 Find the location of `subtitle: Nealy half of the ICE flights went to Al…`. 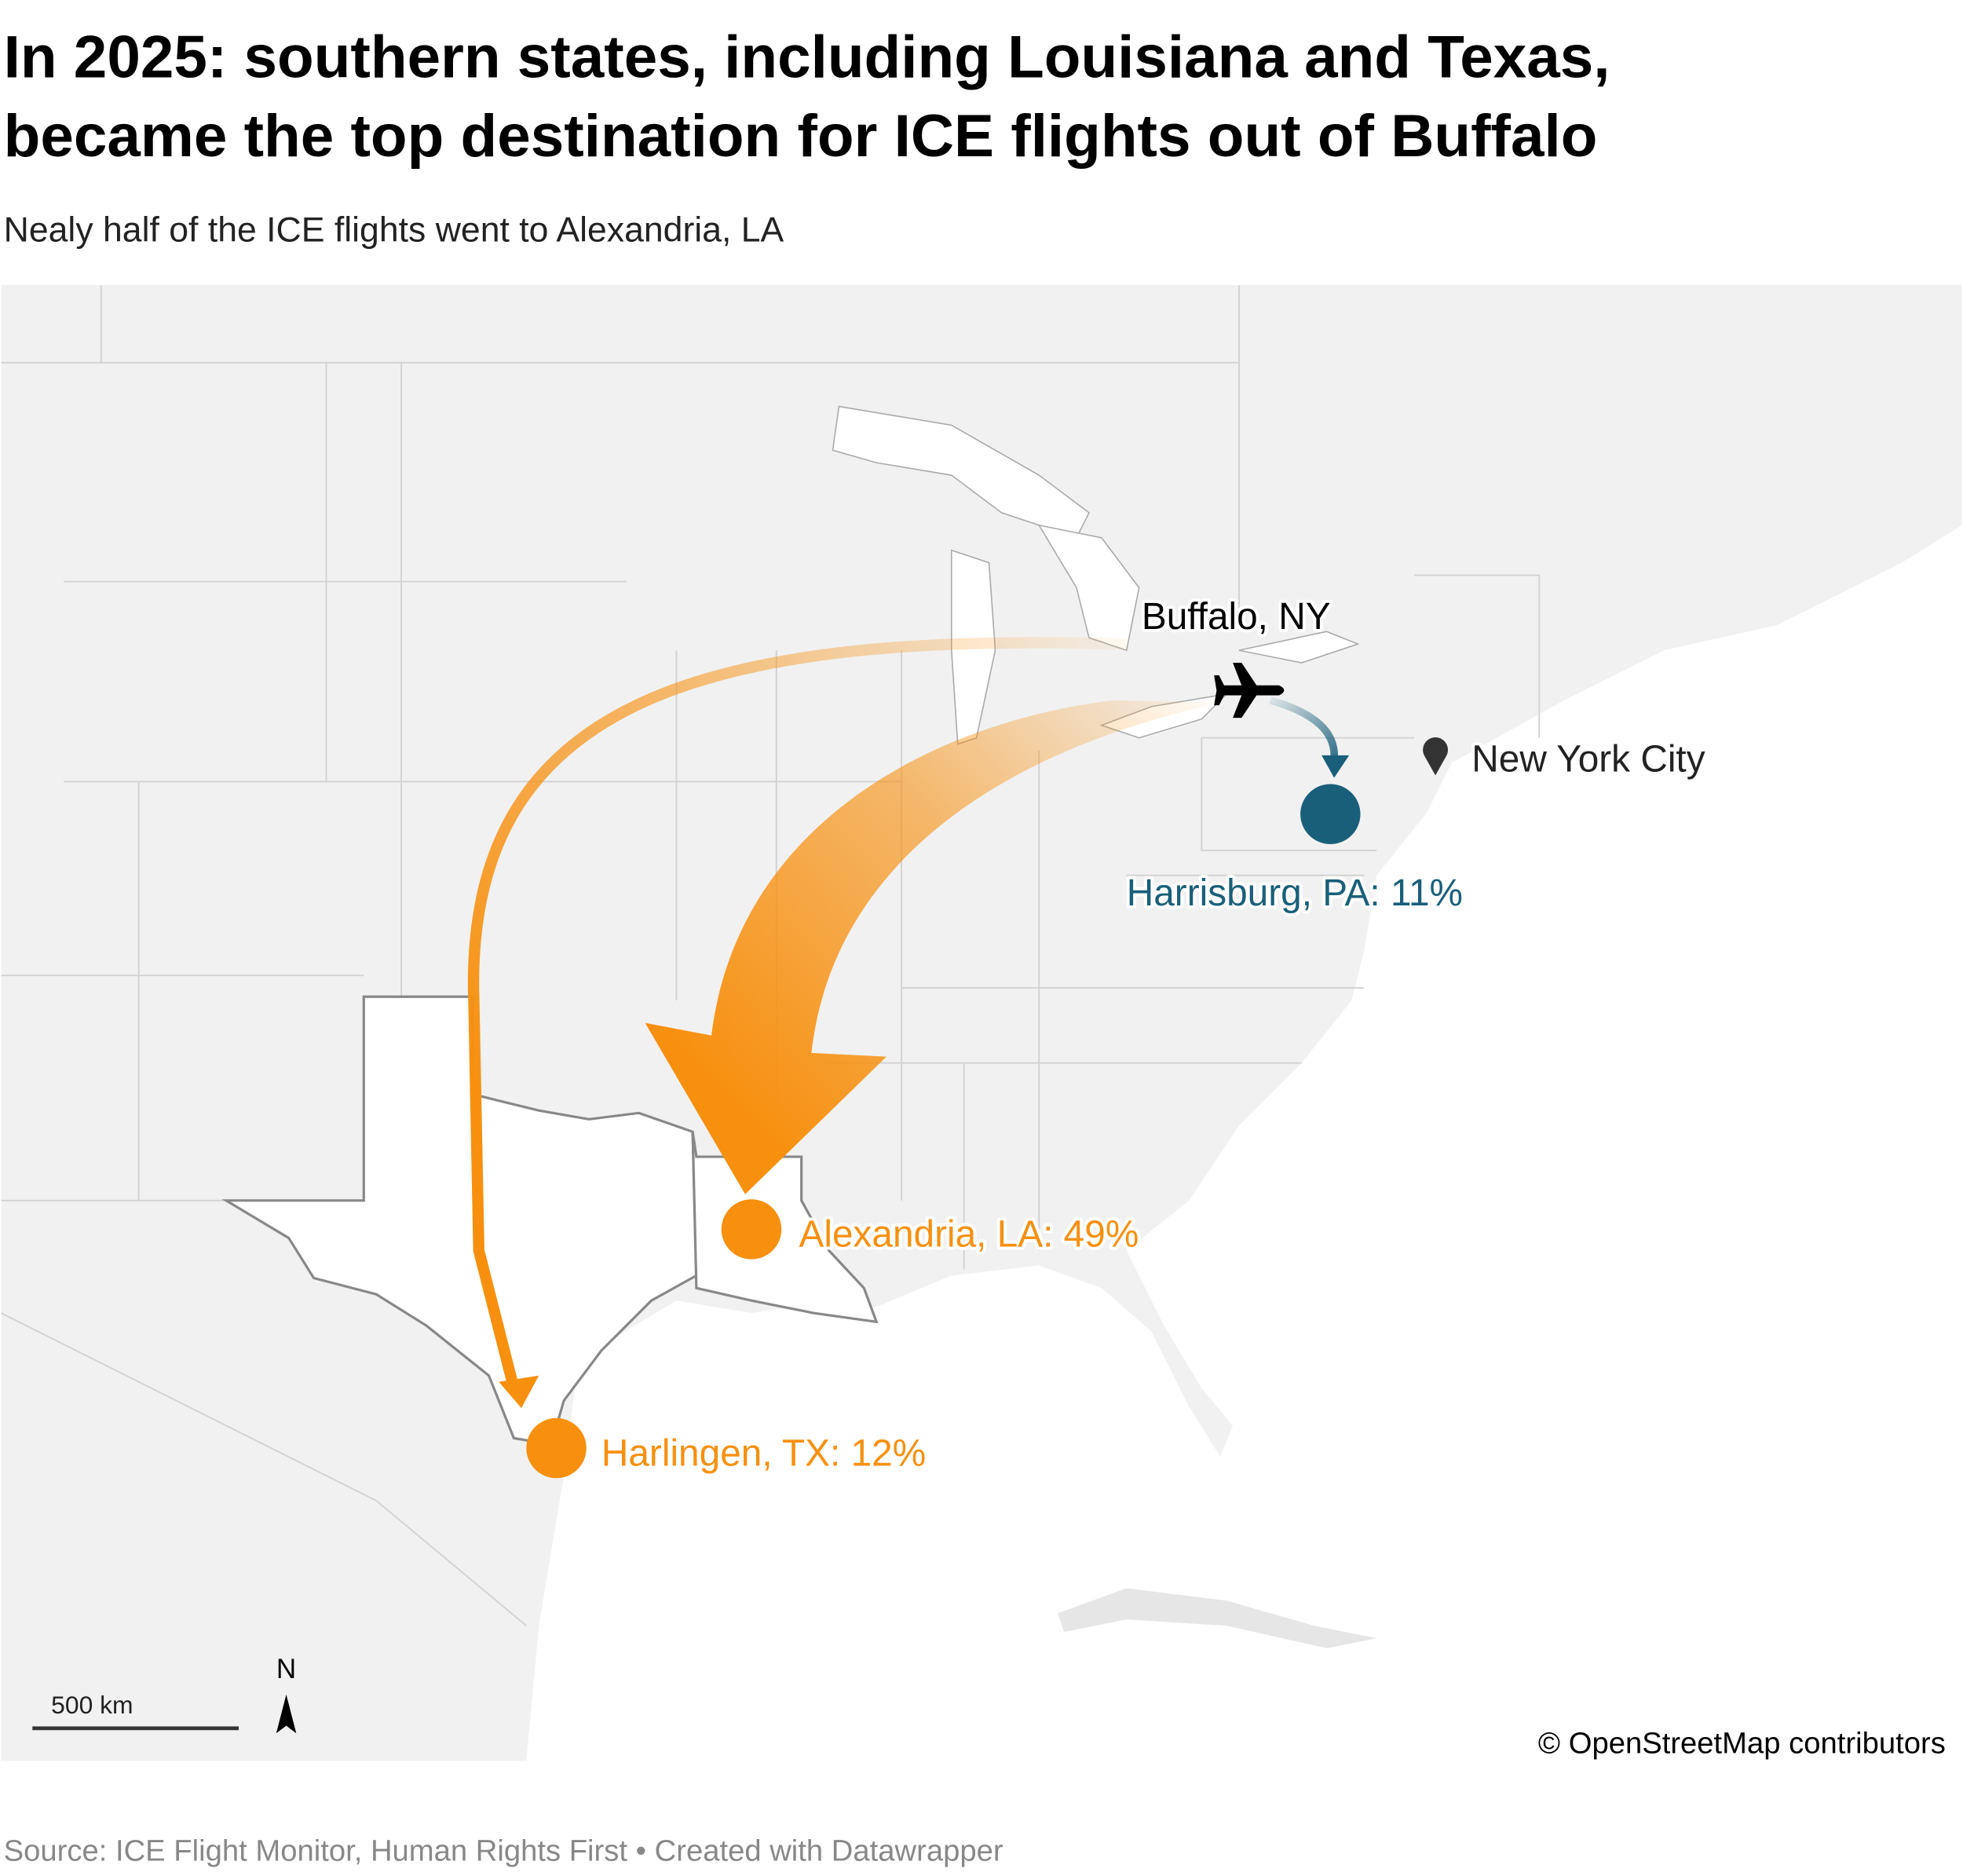

subtitle: Nealy half of the ICE flights went to Al… is located at coordinates (394, 229).